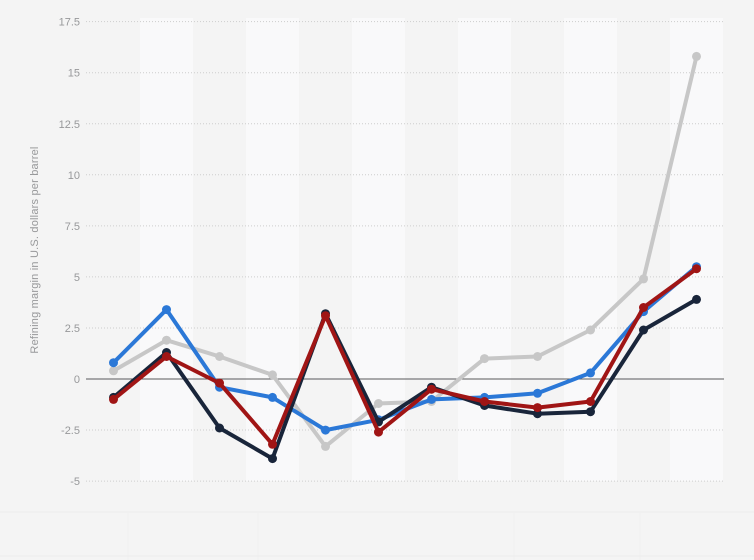 The width and height of the screenshot is (754, 560). I want to click on y-tick-label: 2.5, so click(72, 329).